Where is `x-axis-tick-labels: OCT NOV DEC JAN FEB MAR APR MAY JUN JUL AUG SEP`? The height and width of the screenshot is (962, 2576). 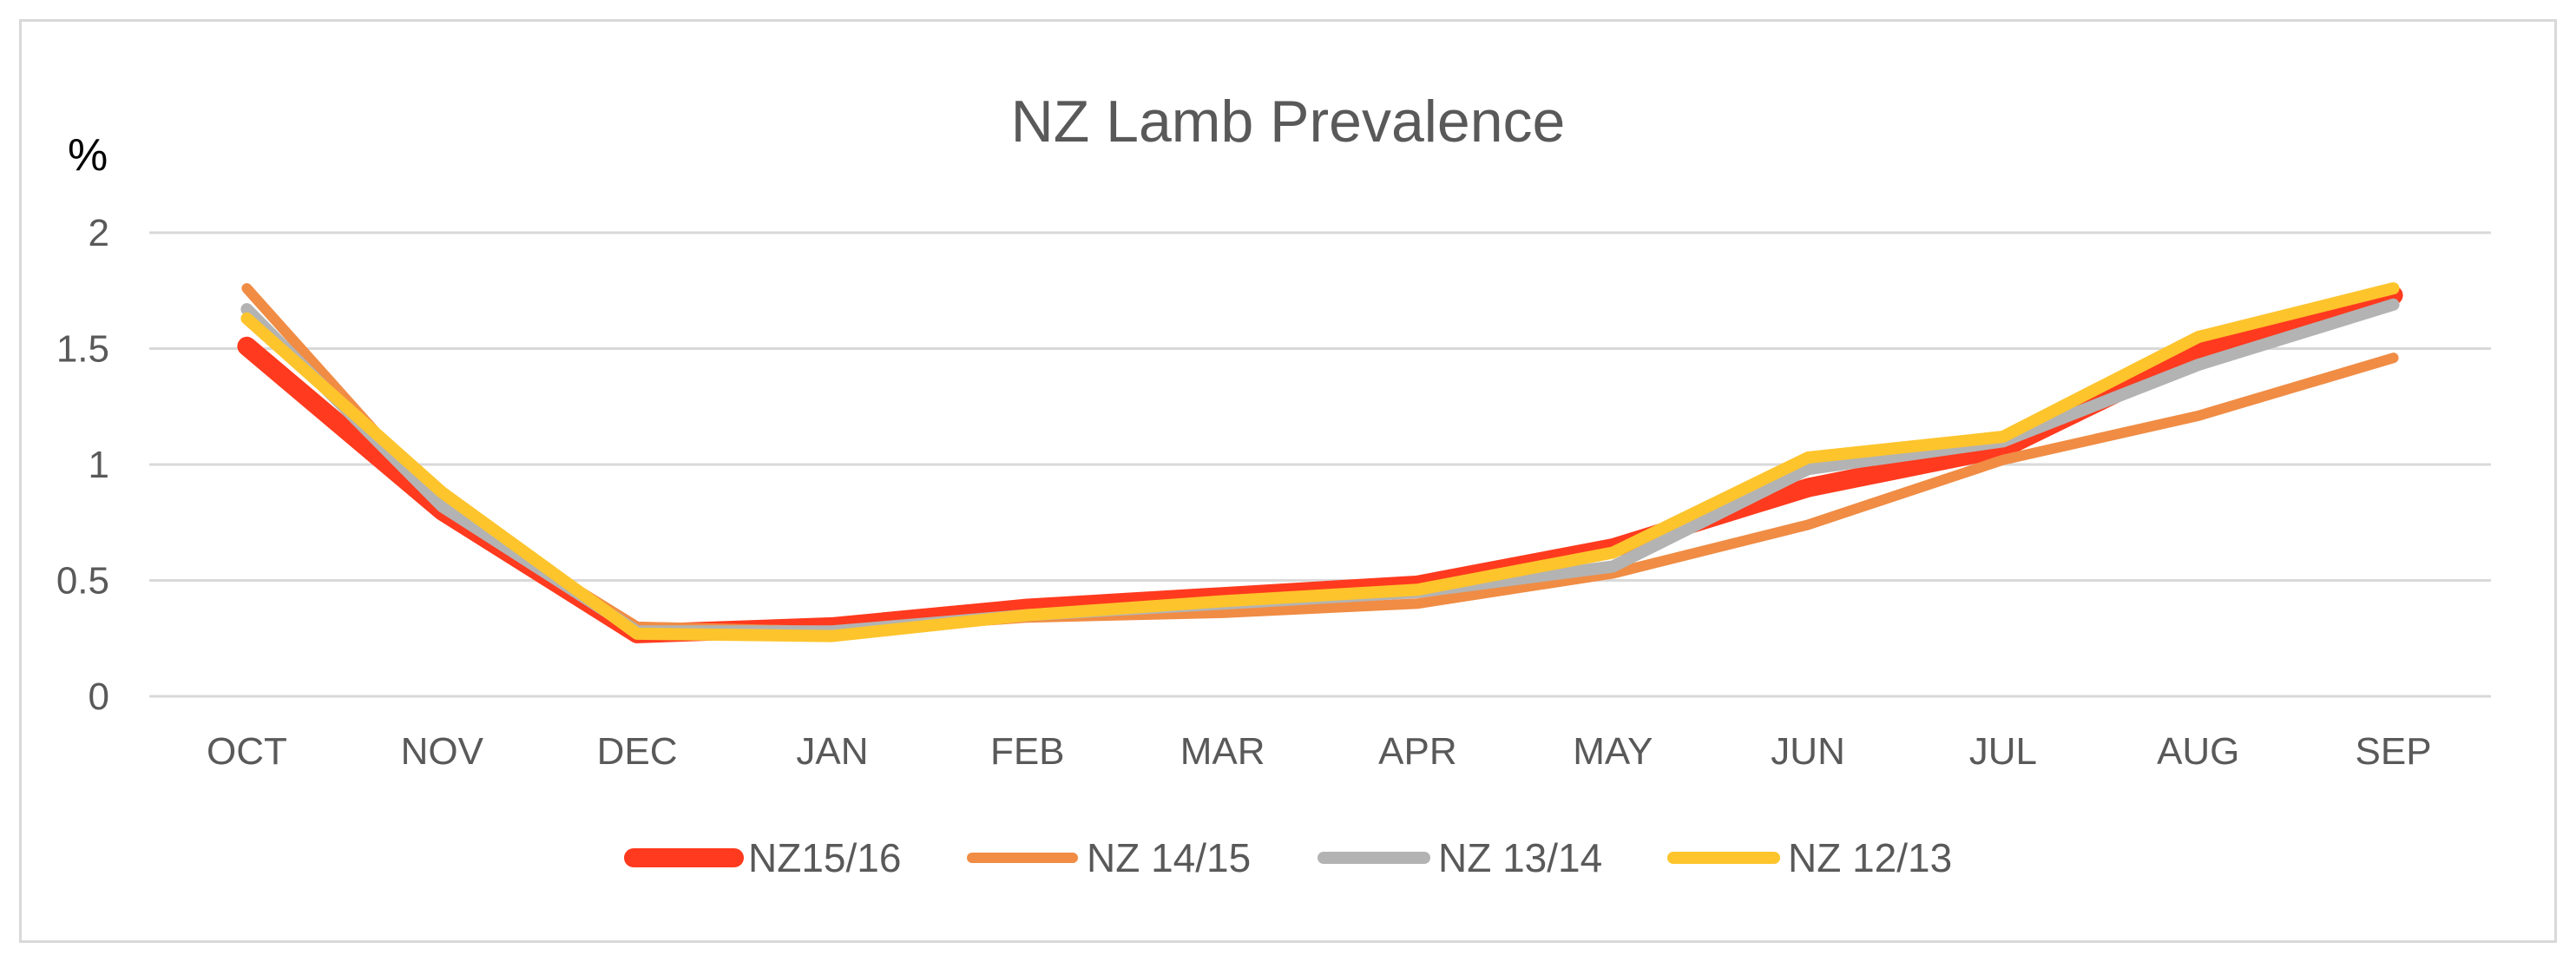
x-axis-tick-labels: OCT NOV DEC JAN FEB MAR APR MAY JUN JUL AUG SEP is located at coordinates (1319, 751).